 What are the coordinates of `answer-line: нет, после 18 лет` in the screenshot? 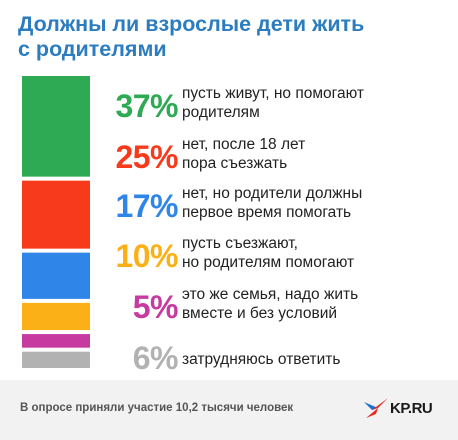 It's located at (244, 144).